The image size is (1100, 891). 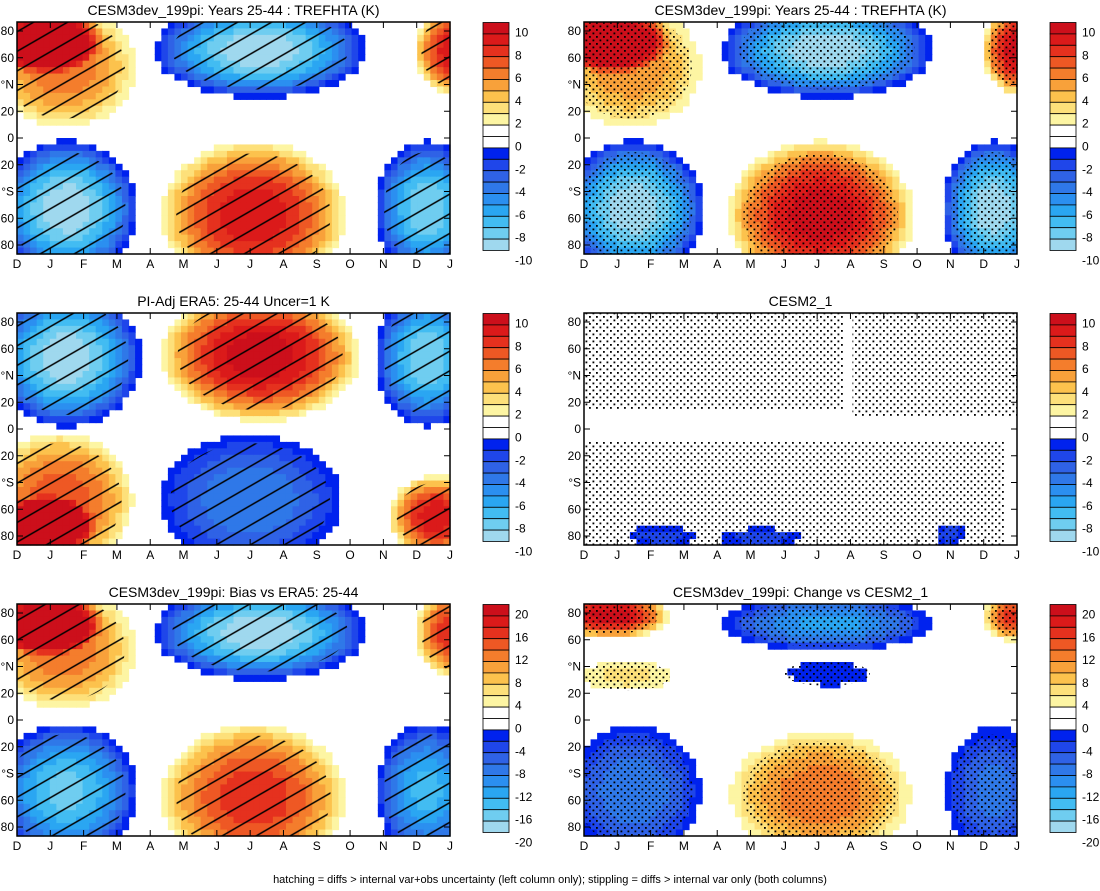 I want to click on x-tick-label: M, so click(x=751, y=264).